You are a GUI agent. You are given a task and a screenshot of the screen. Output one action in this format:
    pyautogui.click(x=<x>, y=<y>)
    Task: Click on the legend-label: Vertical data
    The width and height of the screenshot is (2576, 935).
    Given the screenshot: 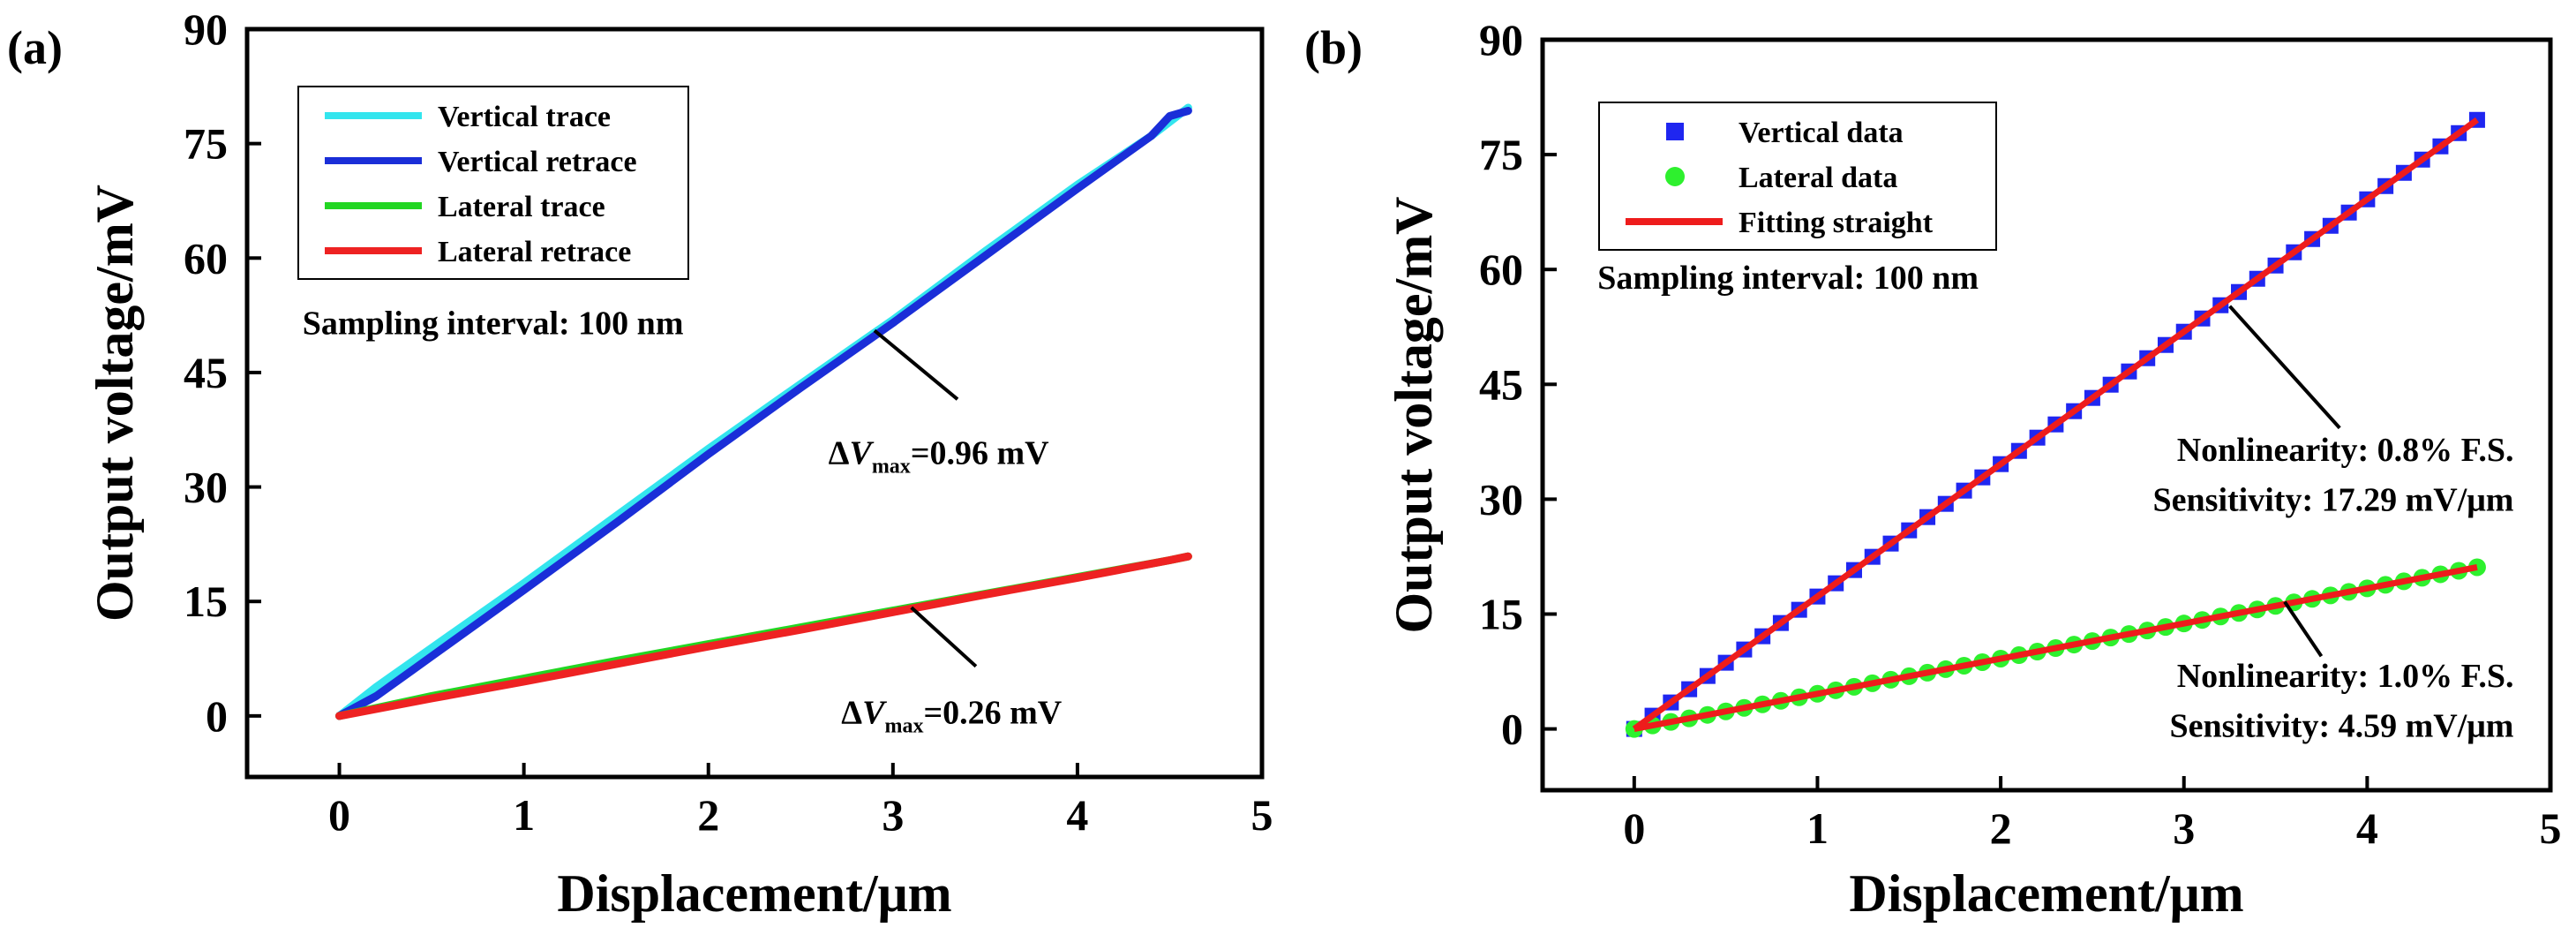 What is the action you would take?
    pyautogui.click(x=1821, y=133)
    